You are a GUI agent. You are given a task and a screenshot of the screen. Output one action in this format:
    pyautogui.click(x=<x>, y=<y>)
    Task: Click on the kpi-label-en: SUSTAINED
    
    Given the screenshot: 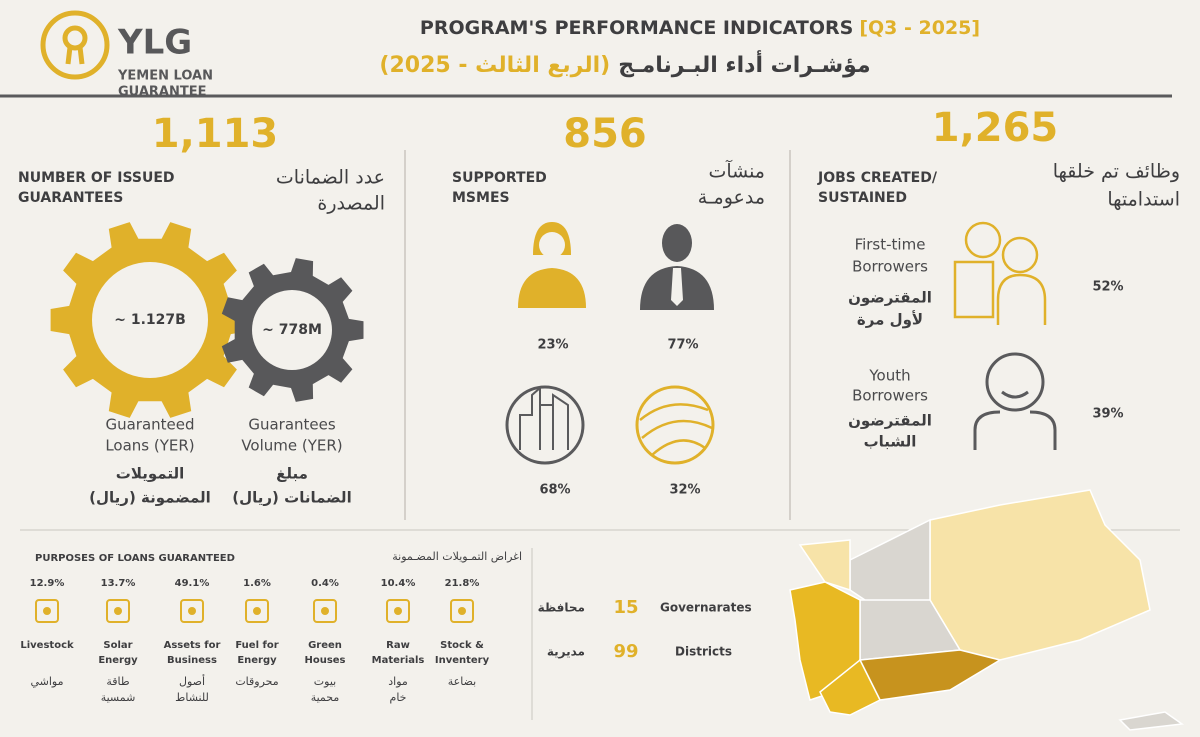 What is the action you would take?
    pyautogui.click(x=862, y=198)
    